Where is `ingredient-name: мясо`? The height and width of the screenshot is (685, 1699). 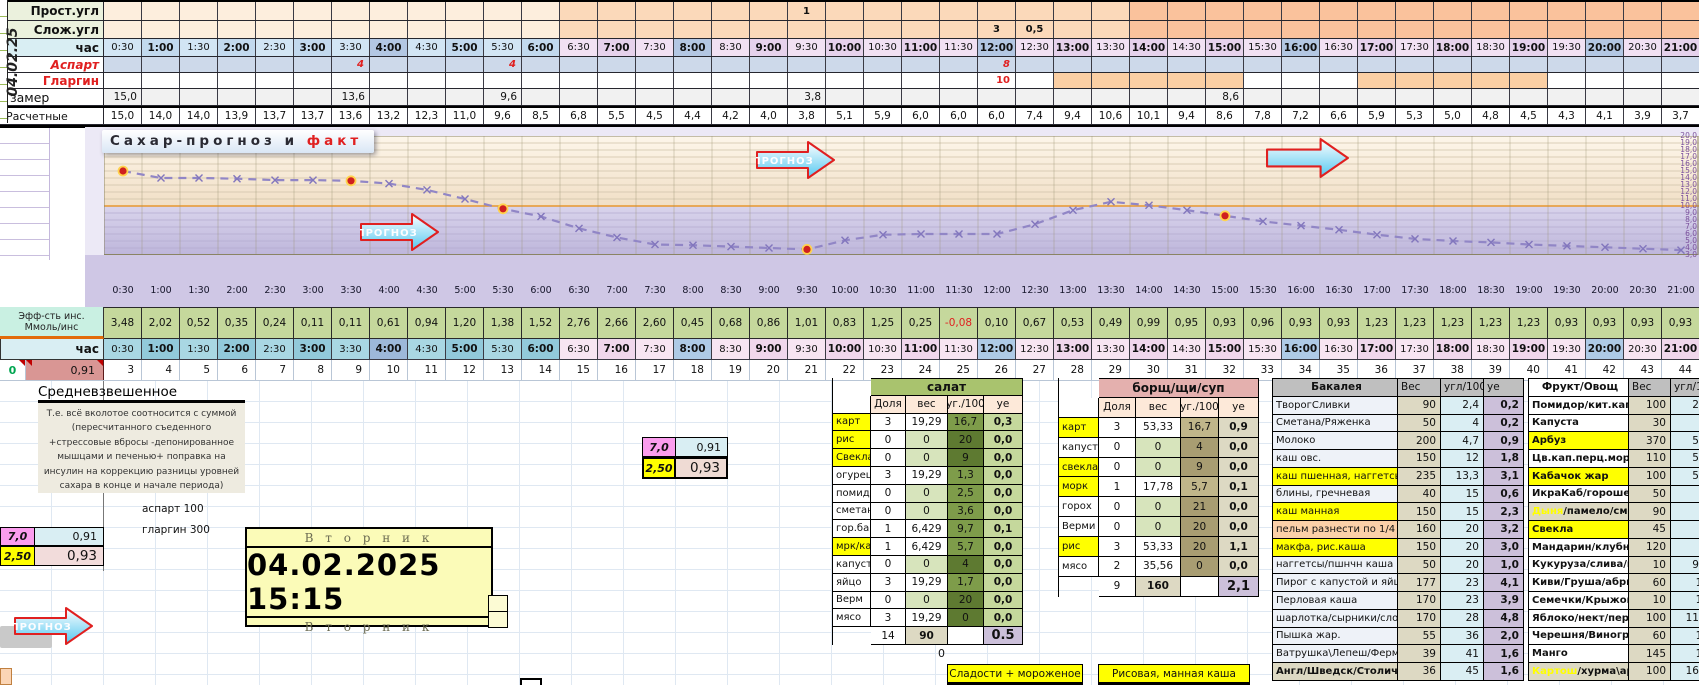 ingredient-name: мясо is located at coordinates (852, 618).